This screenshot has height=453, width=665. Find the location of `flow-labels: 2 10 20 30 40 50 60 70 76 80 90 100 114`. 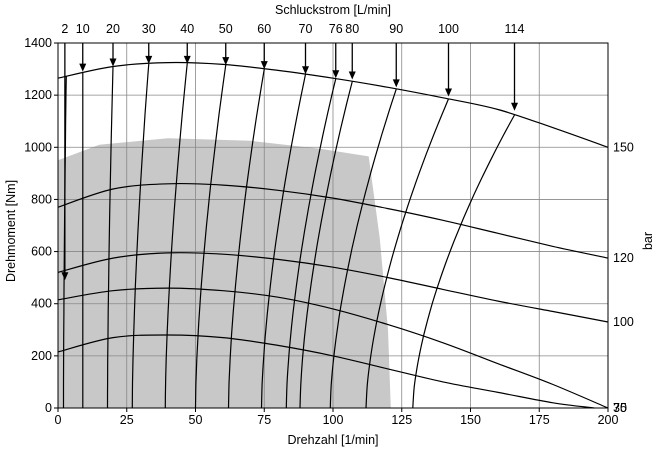

flow-labels: 2 10 20 30 40 50 60 70 76 80 90 100 114 is located at coordinates (292, 29).